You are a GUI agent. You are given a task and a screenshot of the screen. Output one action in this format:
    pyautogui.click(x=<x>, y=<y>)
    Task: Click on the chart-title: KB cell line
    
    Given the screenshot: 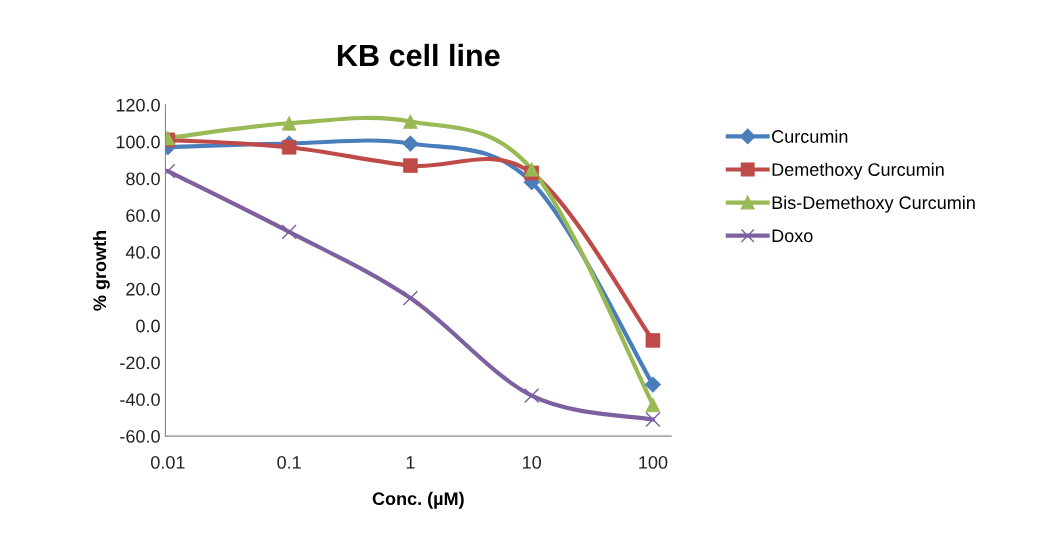 What is the action you would take?
    pyautogui.click(x=418, y=55)
    